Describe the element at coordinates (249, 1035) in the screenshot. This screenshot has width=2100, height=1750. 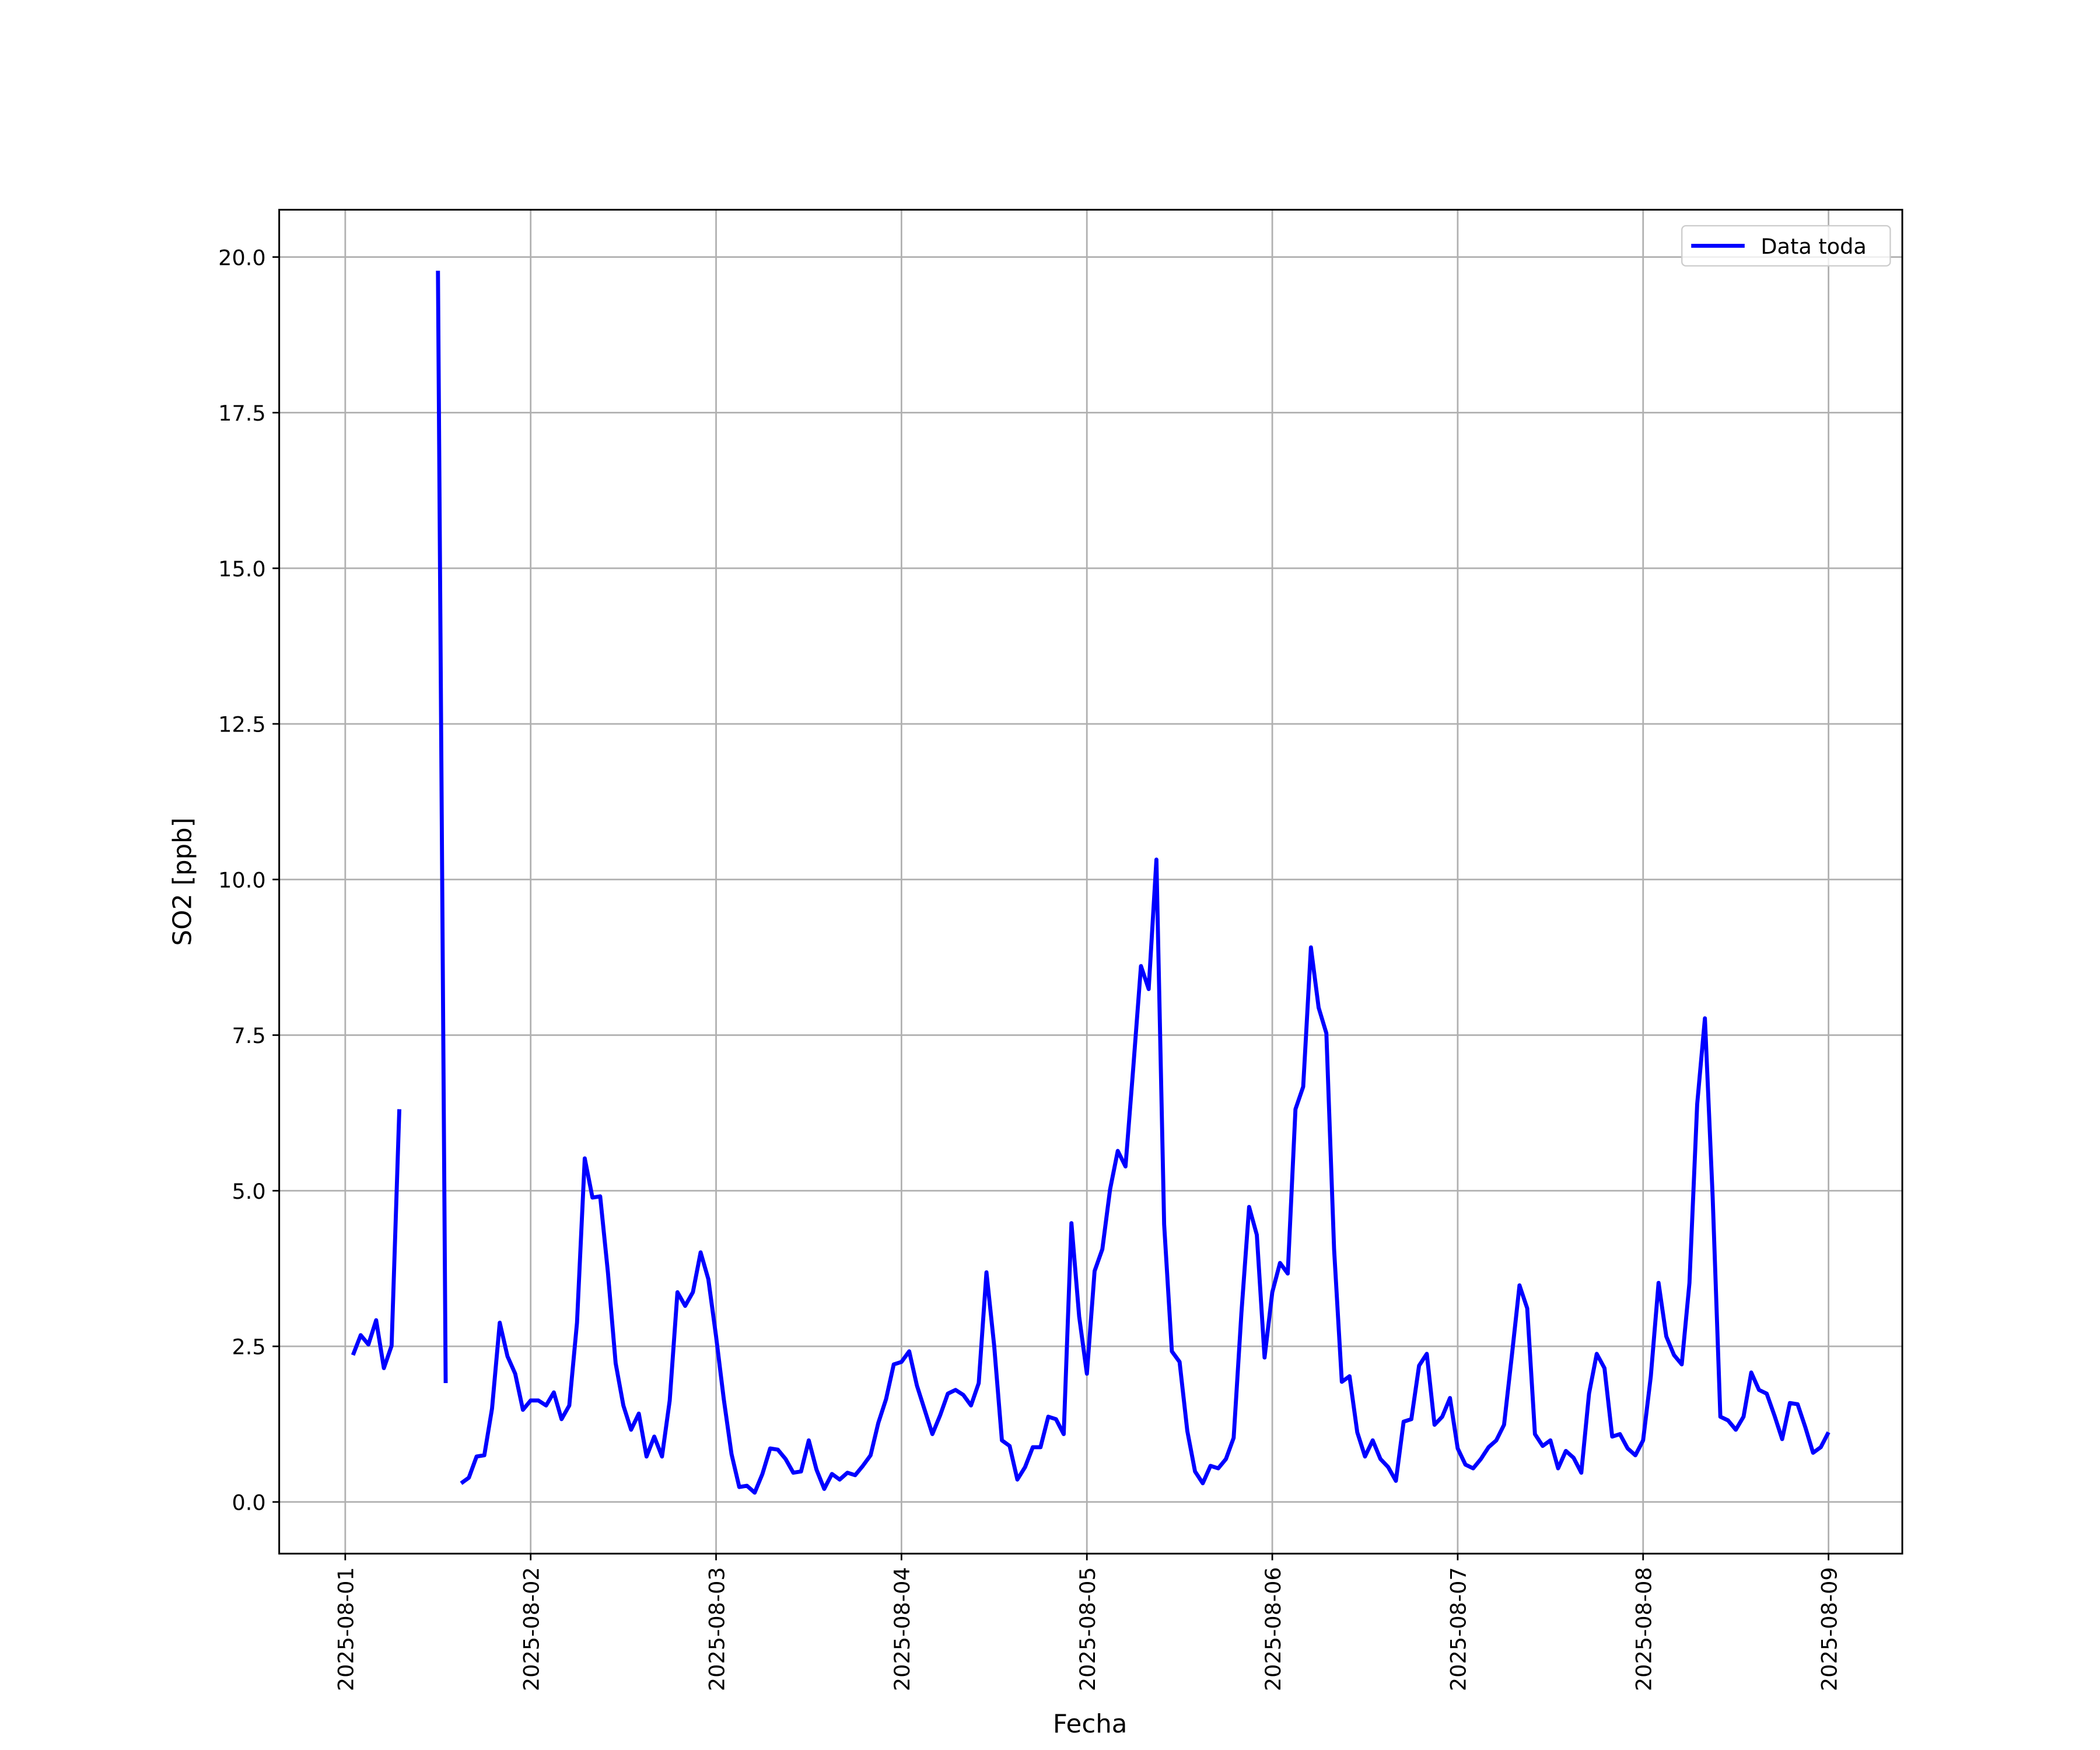
I see `y-tick-label: 7.5` at that location.